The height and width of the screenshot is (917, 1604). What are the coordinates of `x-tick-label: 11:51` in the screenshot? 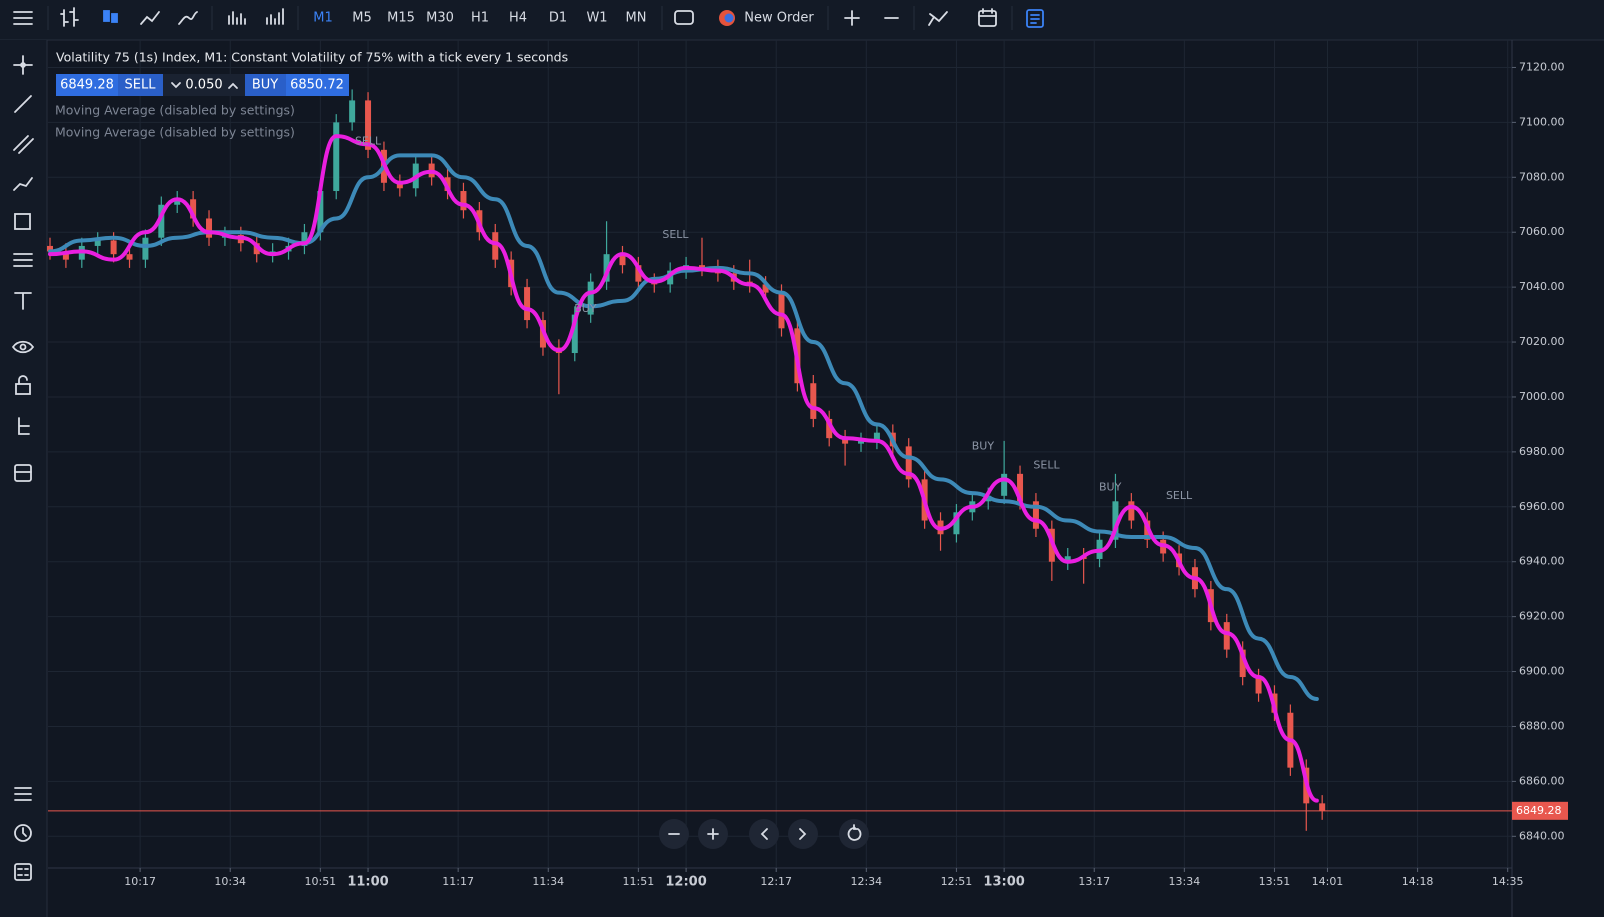 It's located at (639, 881).